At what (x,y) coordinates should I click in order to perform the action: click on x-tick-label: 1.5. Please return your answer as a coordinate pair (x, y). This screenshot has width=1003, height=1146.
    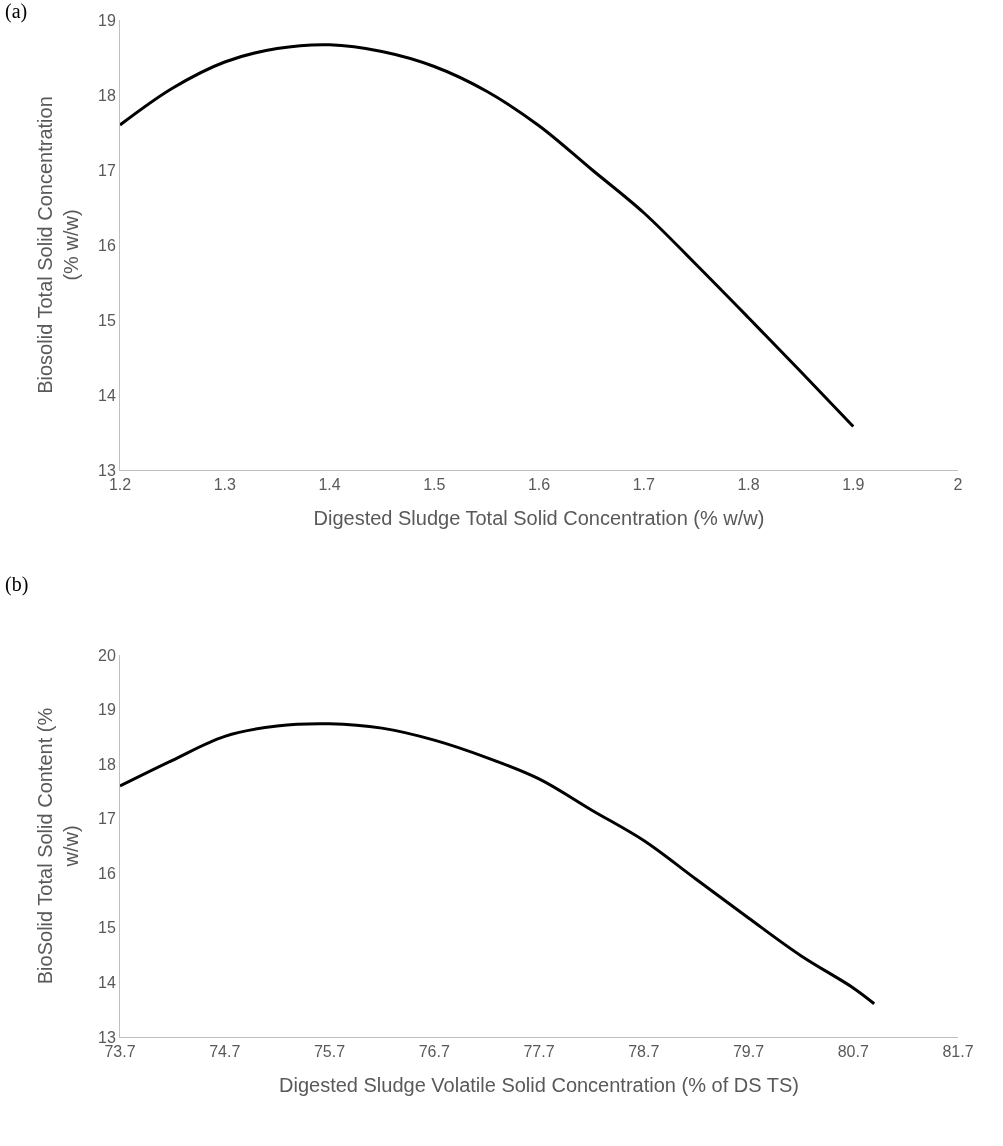
    Looking at the image, I should click on (434, 485).